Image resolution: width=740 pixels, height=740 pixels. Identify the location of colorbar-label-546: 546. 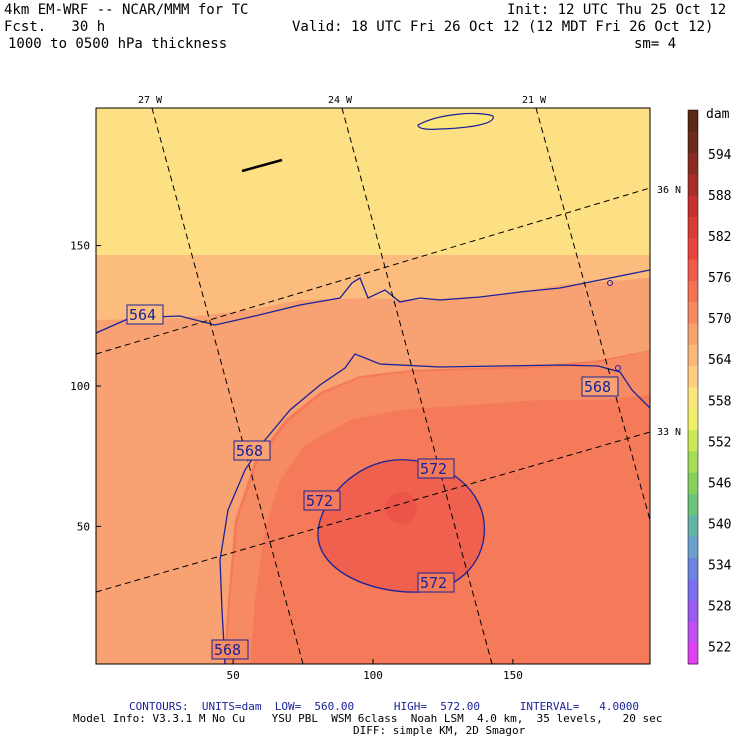
(719, 483).